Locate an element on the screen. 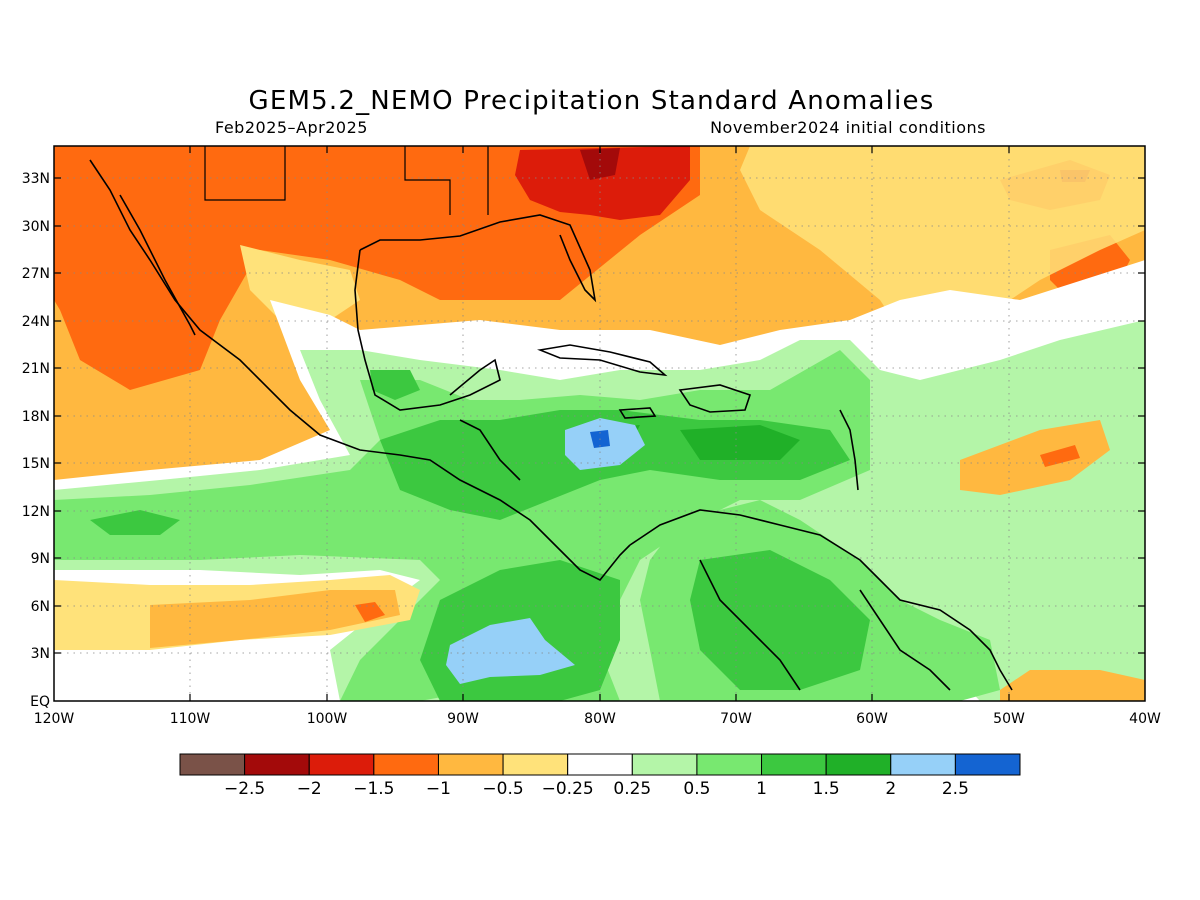 The width and height of the screenshot is (1200, 900). lat-label: EQ is located at coordinates (40, 702).